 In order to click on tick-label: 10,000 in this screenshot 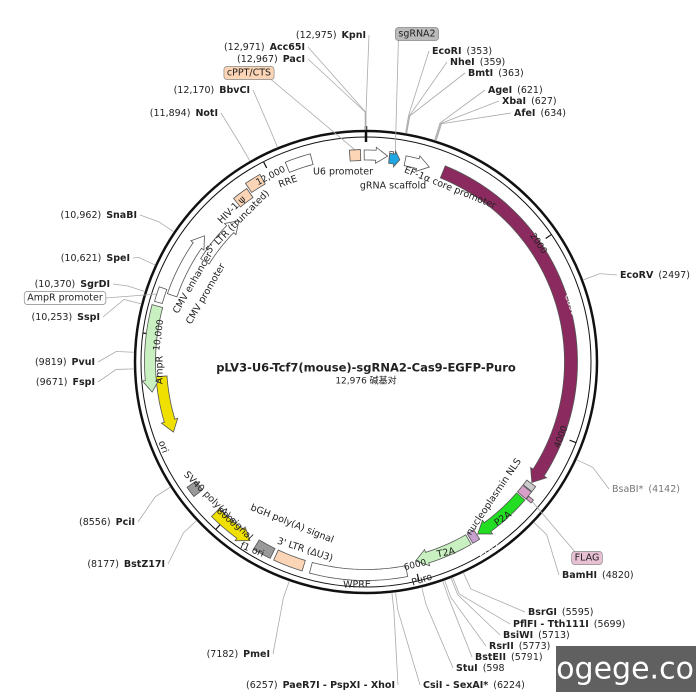, I will do `click(159, 335)`.